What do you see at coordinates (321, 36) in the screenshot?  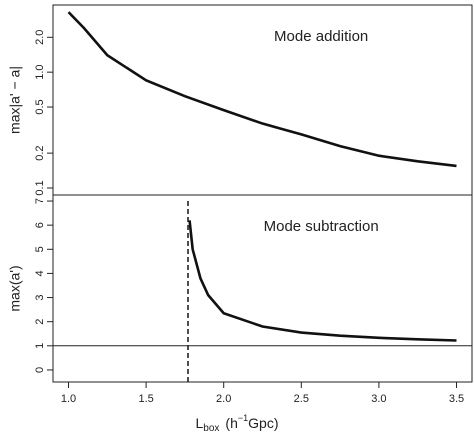 I see `annotation: Mode addition` at bounding box center [321, 36].